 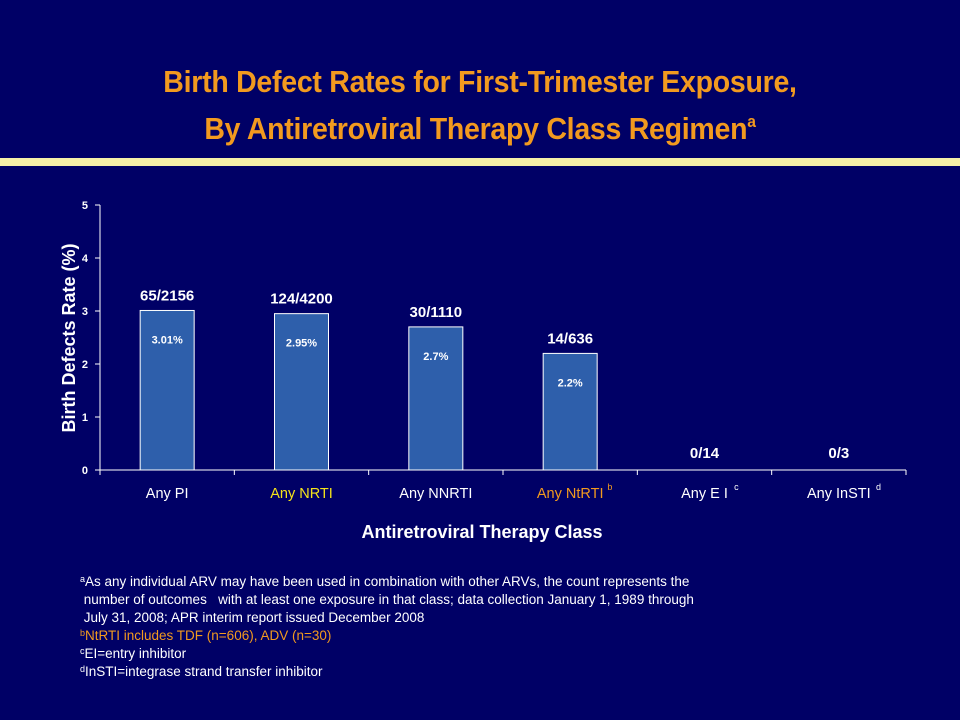 I want to click on y-tick-label: 2, so click(x=85, y=365).